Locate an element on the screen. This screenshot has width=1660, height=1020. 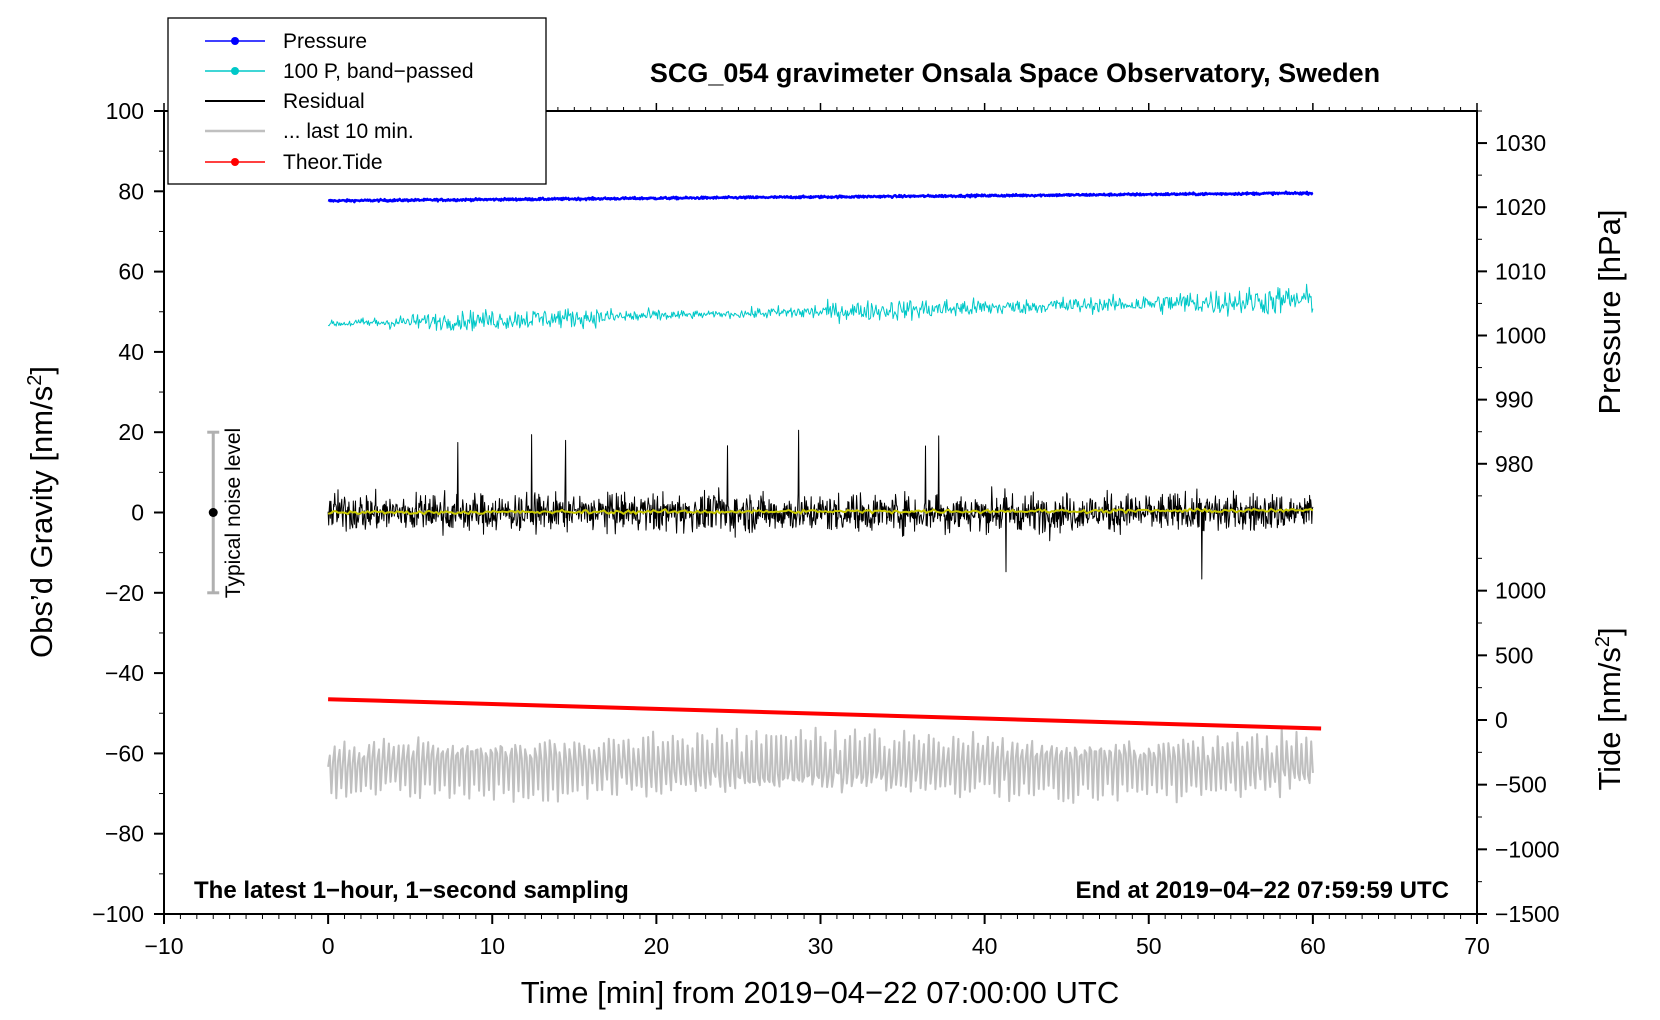
x-tick-label: 40 is located at coordinates (985, 946).